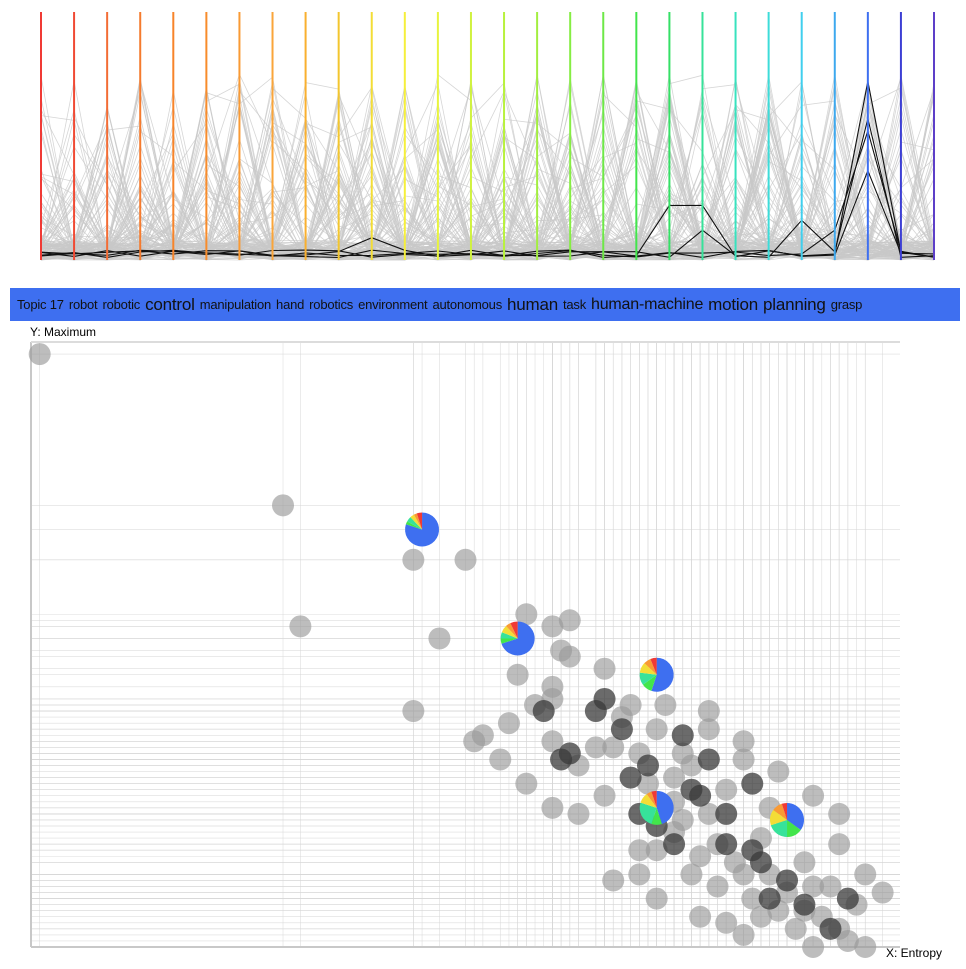 The width and height of the screenshot is (966, 969). Describe the element at coordinates (467, 304) in the screenshot. I see `topic-keyword: autonomous` at that location.